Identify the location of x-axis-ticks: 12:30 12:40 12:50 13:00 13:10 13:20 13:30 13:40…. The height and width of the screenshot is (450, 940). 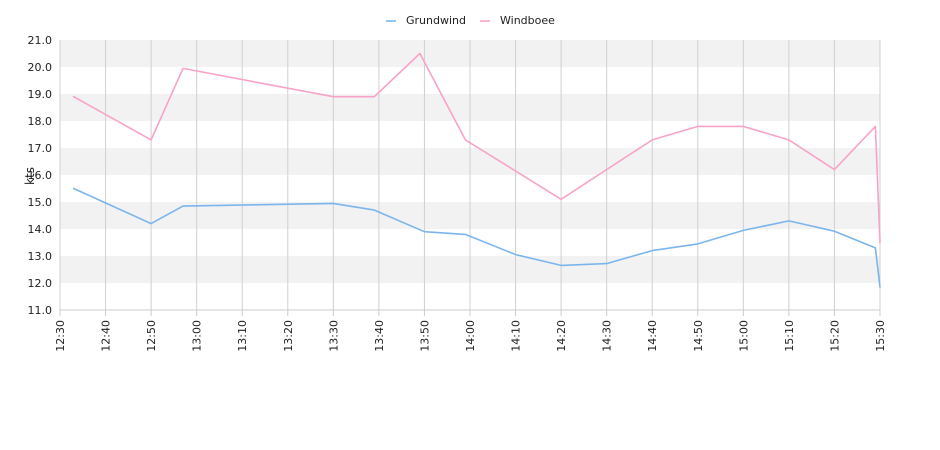
(470, 331).